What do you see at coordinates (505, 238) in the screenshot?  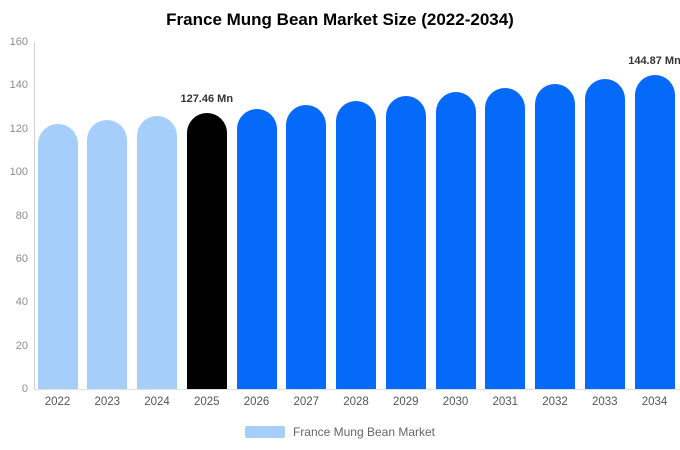 I see `bar-2031` at bounding box center [505, 238].